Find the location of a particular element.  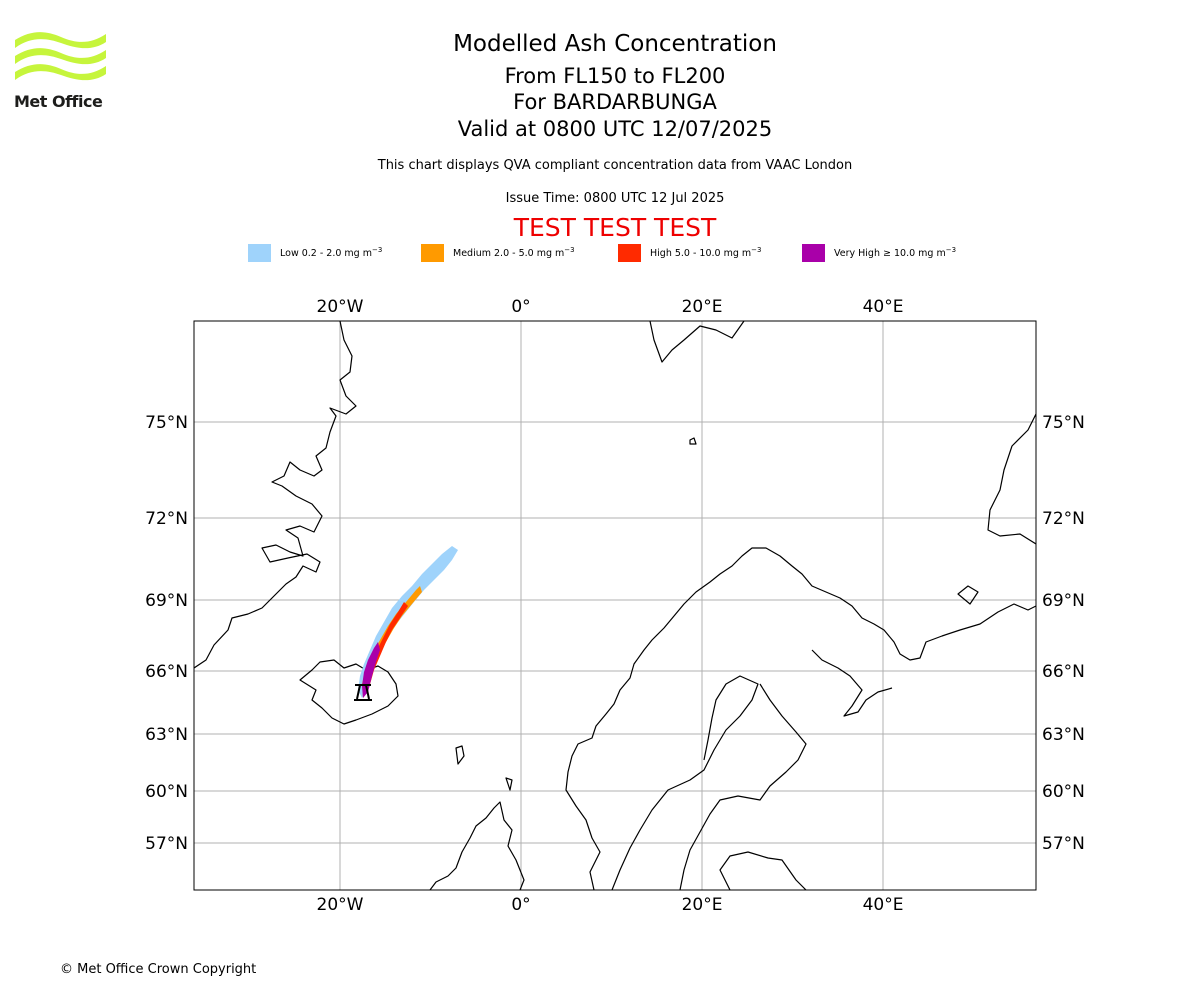

lat-tick-left-60n: 60°N is located at coordinates (166, 792).